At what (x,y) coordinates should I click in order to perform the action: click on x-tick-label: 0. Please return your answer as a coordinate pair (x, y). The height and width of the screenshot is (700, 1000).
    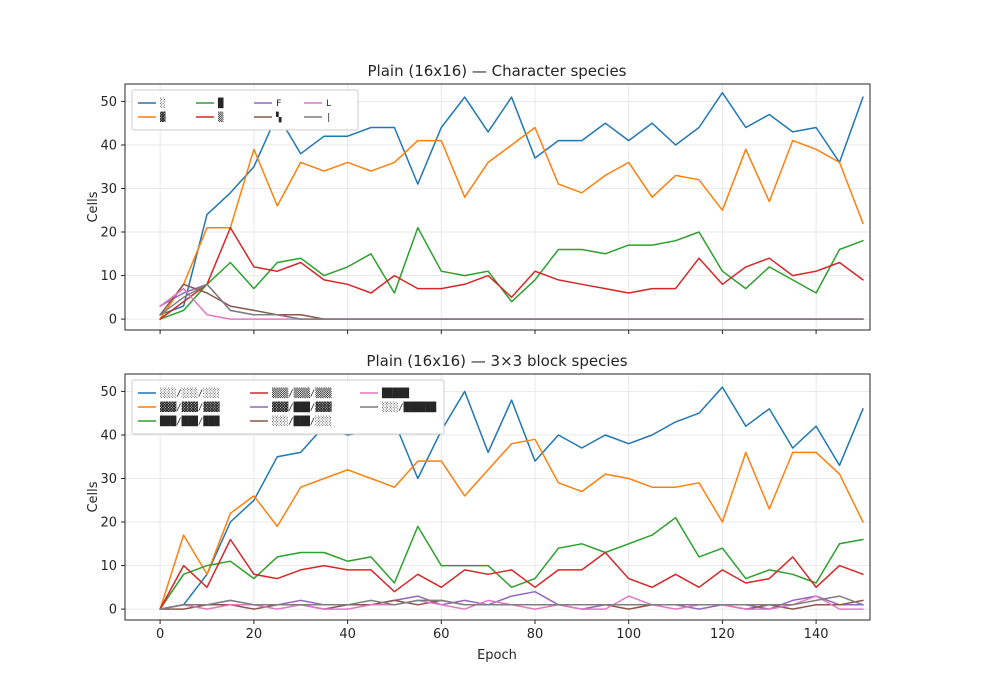
    Looking at the image, I should click on (160, 634).